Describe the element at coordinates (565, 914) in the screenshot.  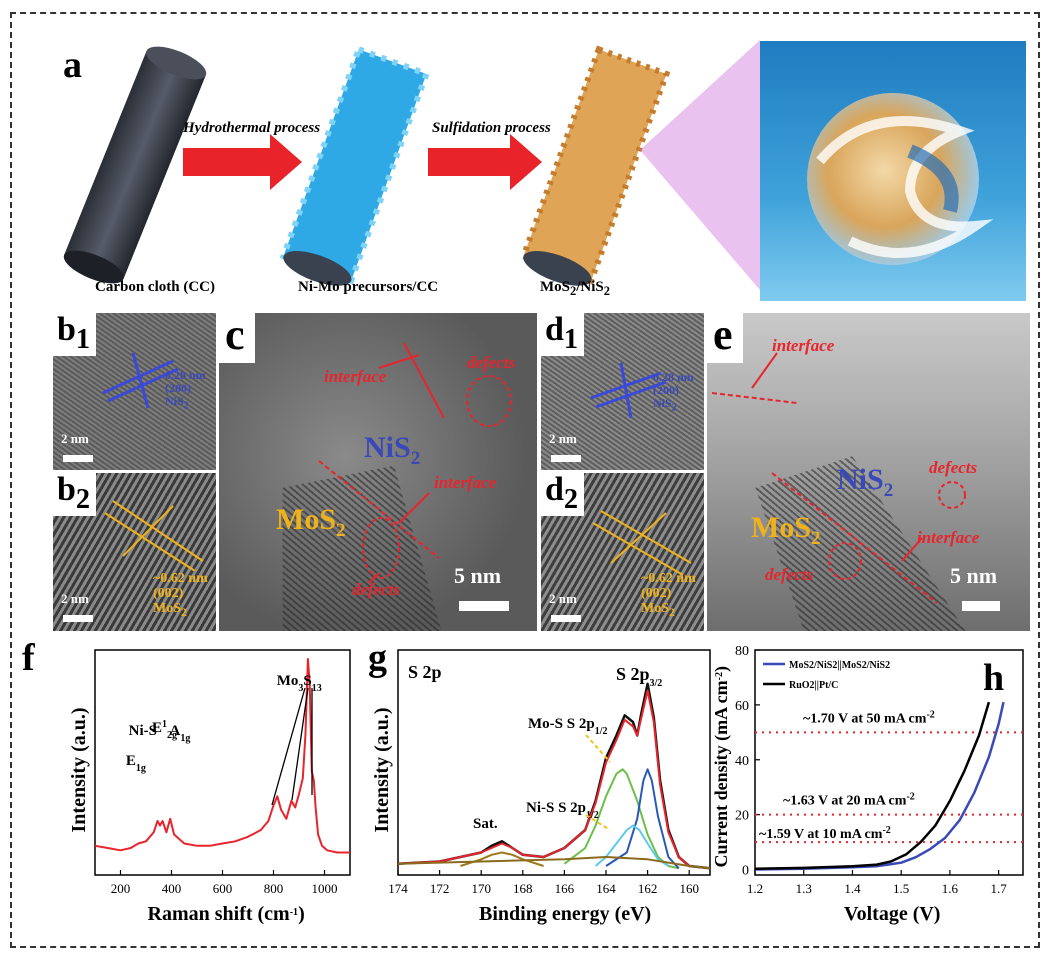
I see `g-xlabel: Binding energy (eV)` at that location.